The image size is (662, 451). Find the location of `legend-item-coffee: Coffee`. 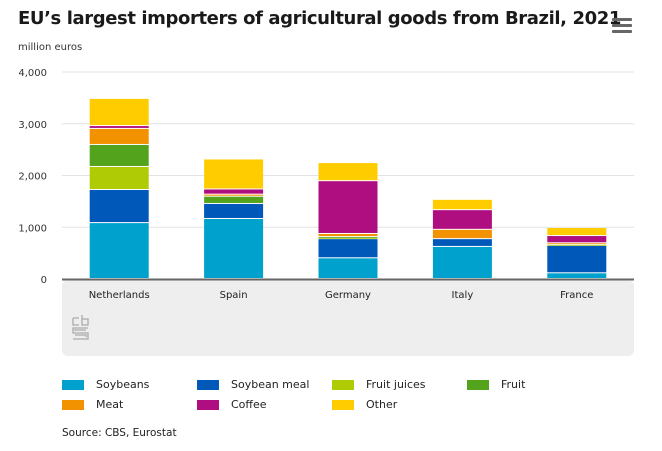

legend-item-coffee: Coffee is located at coordinates (232, 404).